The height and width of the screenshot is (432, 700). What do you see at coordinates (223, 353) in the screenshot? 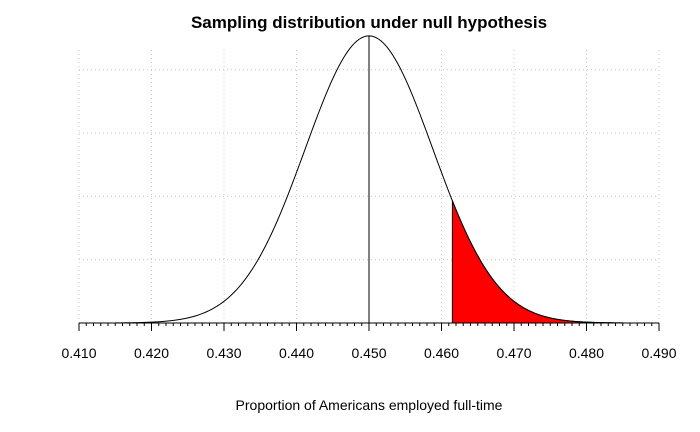
I see `x-tick-label: 0.430` at bounding box center [223, 353].